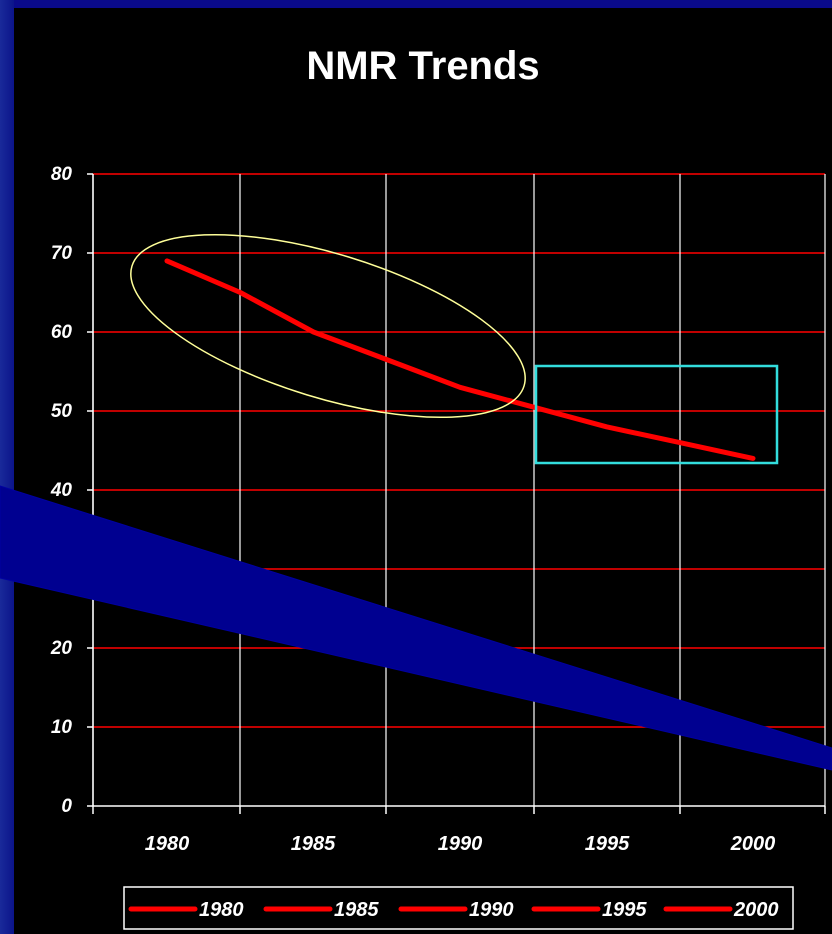 Image resolution: width=832 pixels, height=934 pixels. Describe the element at coordinates (167, 844) in the screenshot. I see `x-tick-label: 1980` at that location.